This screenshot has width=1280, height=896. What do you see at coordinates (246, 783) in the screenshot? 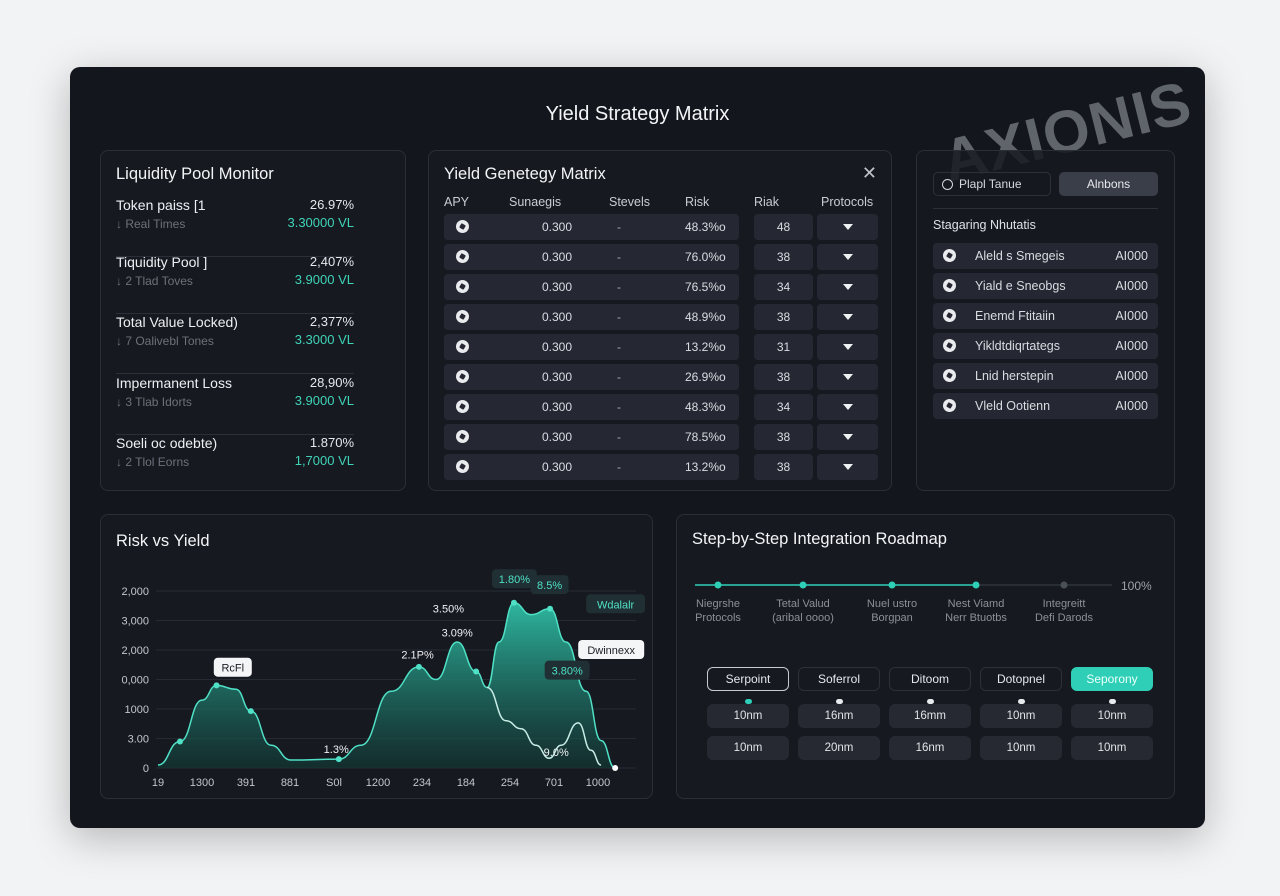
I see `x-tick-label: 391` at bounding box center [246, 783].